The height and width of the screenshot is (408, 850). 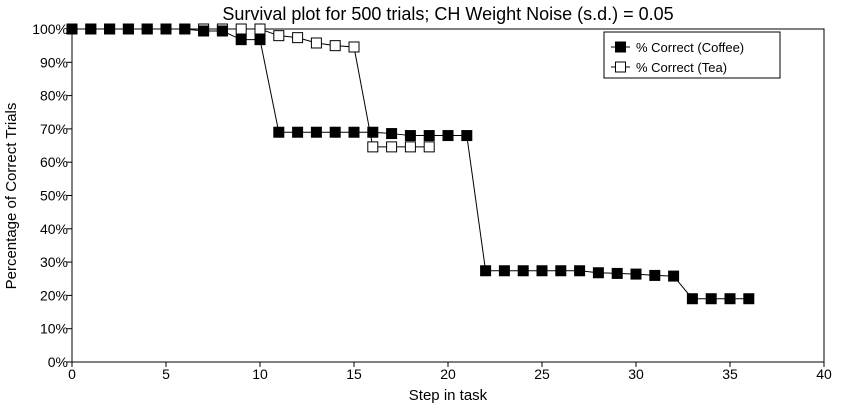 I want to click on y-tick-label: 60%, so click(x=54, y=162).